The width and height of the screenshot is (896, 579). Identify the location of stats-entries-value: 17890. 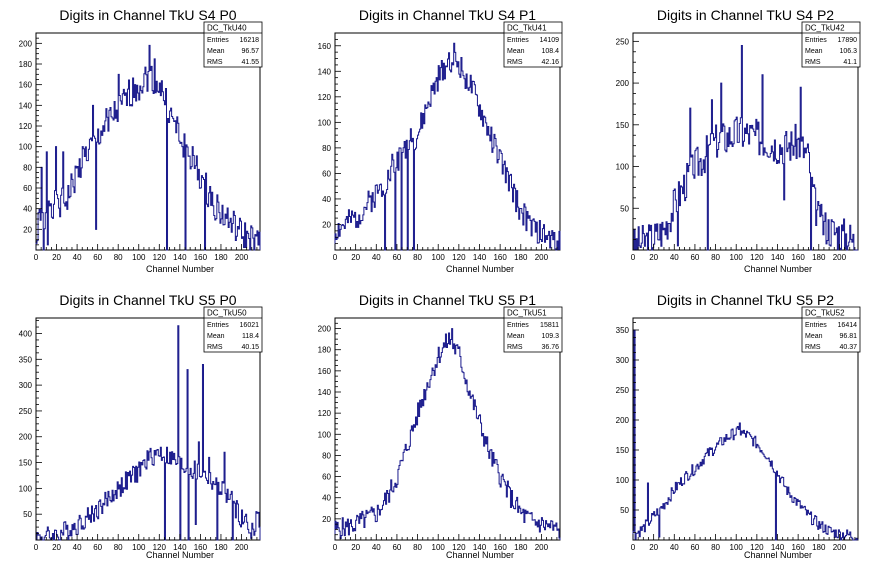
(848, 40).